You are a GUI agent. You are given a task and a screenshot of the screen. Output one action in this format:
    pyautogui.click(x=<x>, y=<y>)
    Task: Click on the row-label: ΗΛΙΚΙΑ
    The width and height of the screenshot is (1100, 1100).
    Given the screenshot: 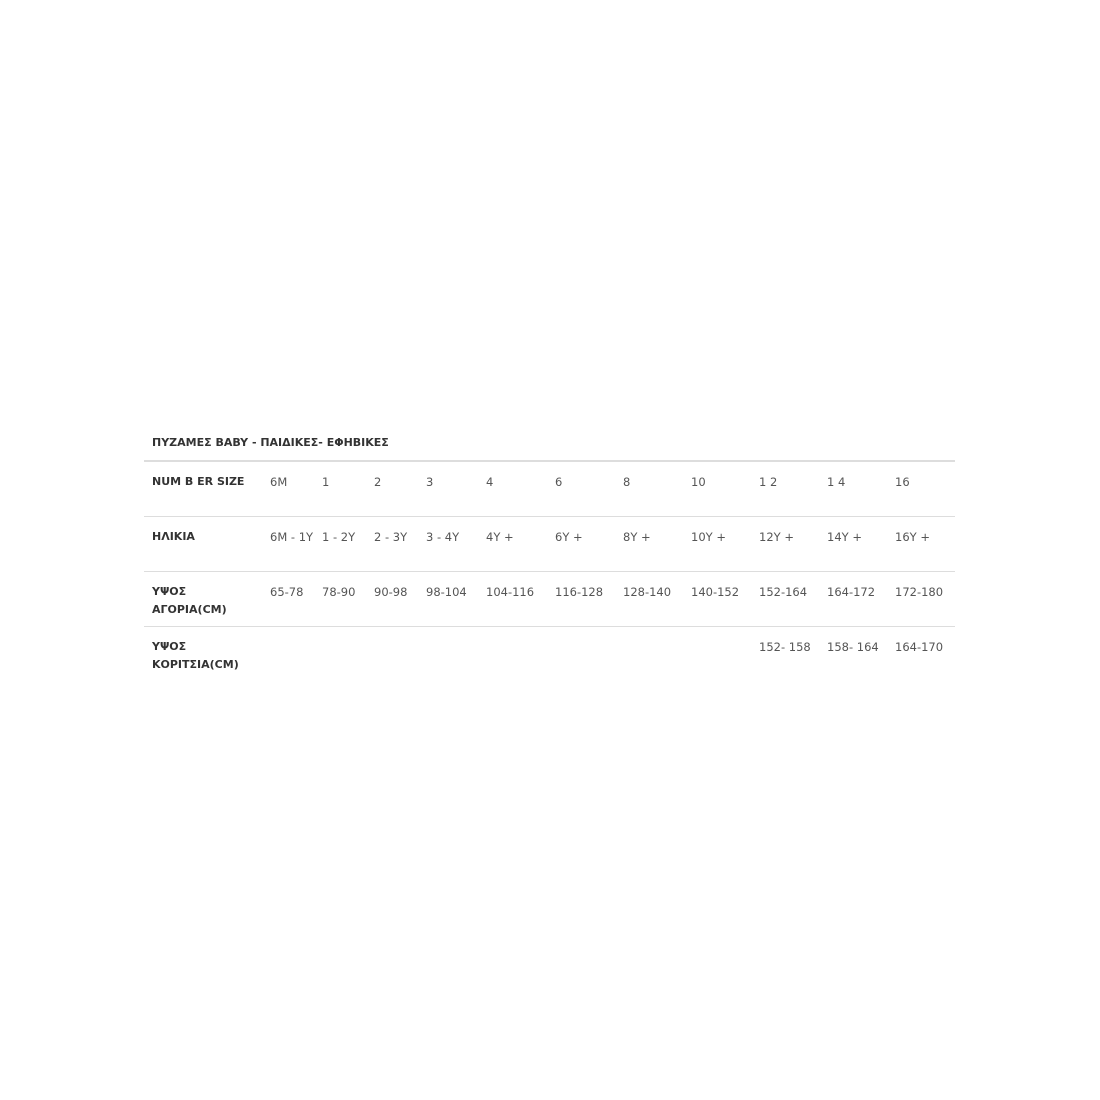 What is the action you would take?
    pyautogui.click(x=203, y=544)
    